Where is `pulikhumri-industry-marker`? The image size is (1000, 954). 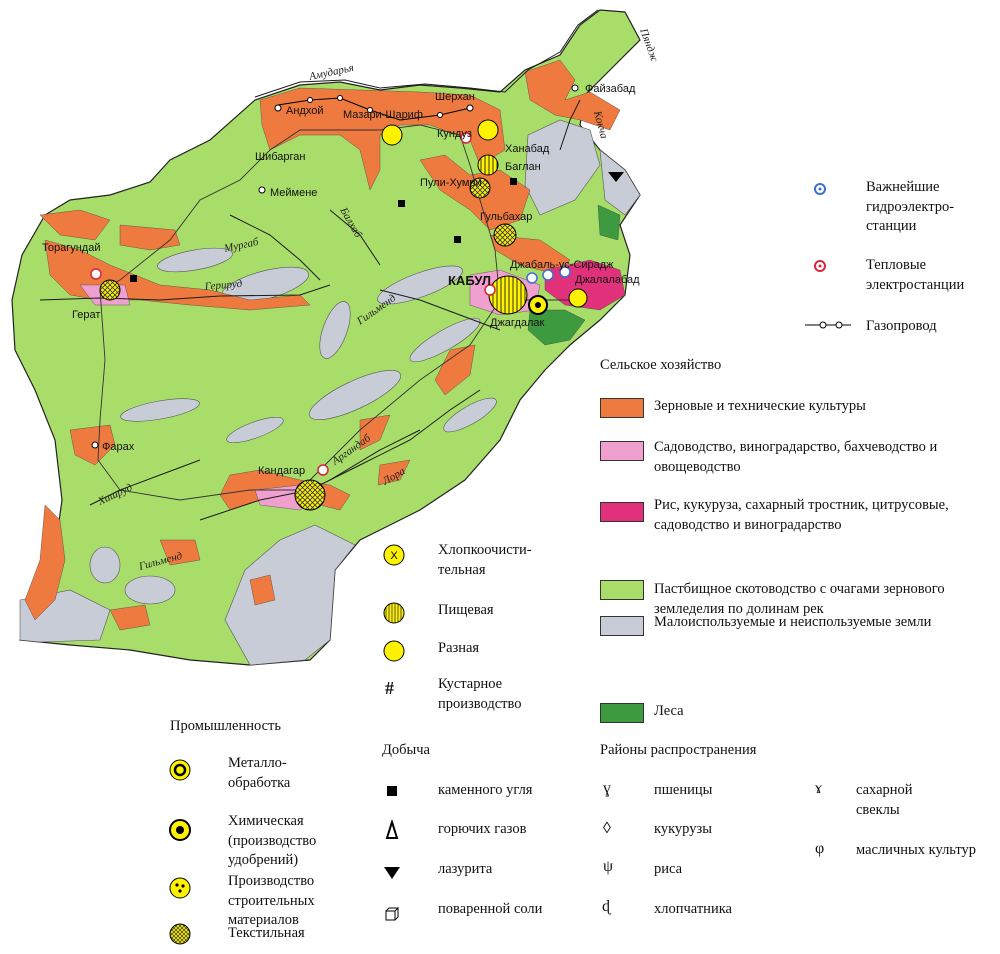 pulikhumri-industry-marker is located at coordinates (480, 188).